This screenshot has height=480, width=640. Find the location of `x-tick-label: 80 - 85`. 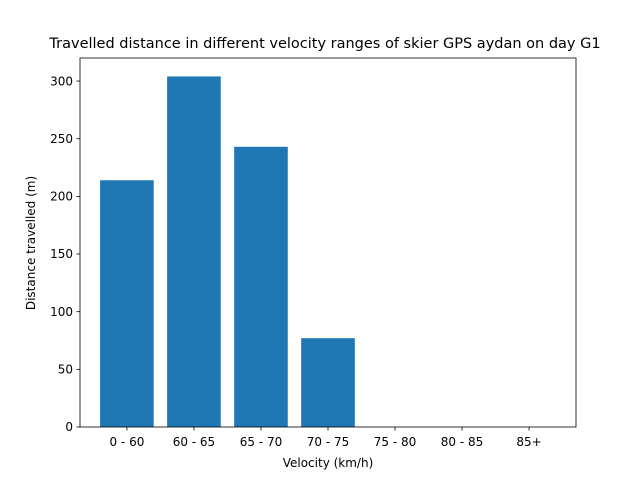

x-tick-label: 80 - 85 is located at coordinates (462, 442).